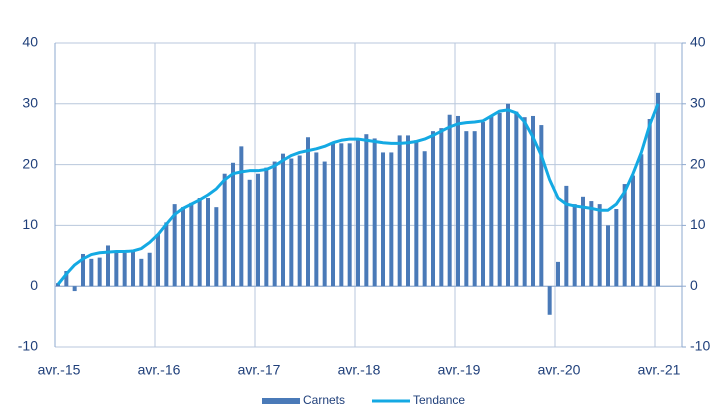 The width and height of the screenshot is (712, 407). What do you see at coordinates (59, 370) in the screenshot?
I see `x-tick-label: avr.-15` at bounding box center [59, 370].